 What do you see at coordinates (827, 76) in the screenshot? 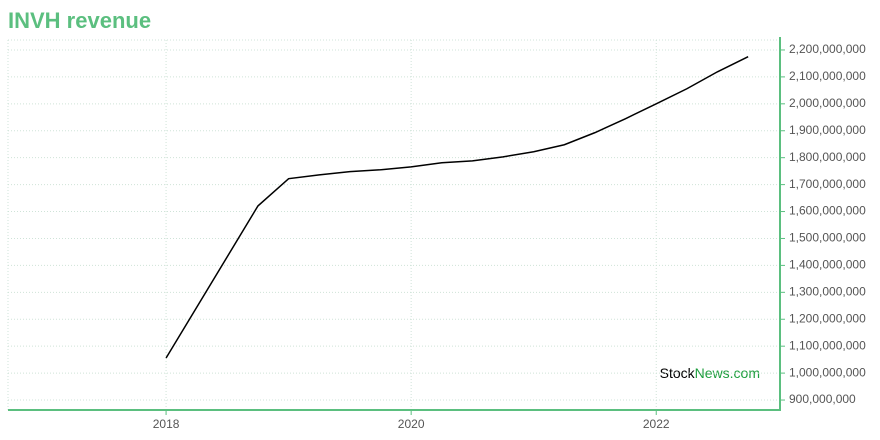
I see `y-tick-label: 2,100,000,000` at bounding box center [827, 76].